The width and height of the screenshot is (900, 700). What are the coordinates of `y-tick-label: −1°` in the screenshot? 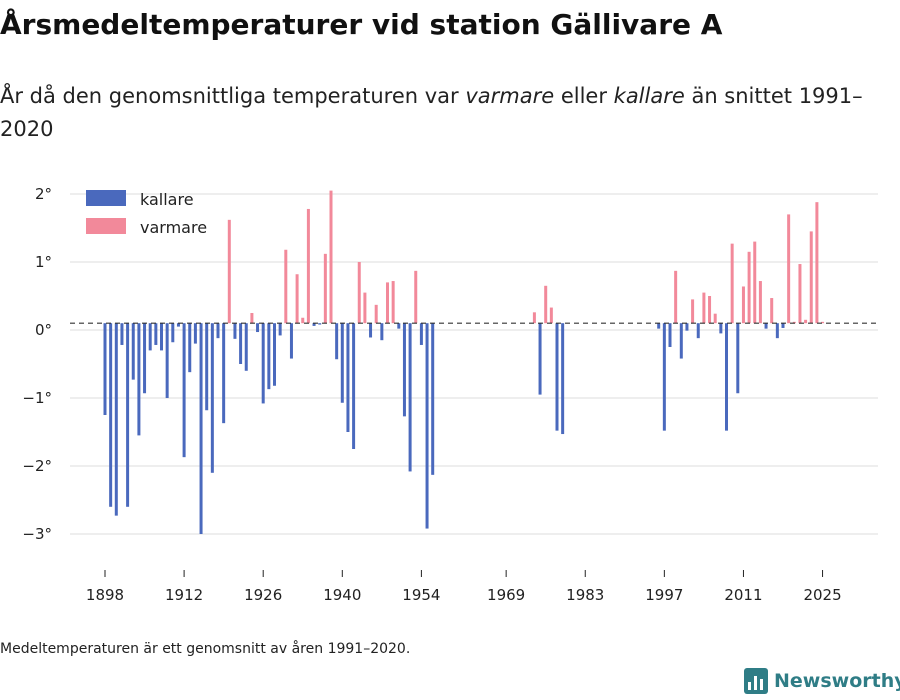 It's located at (37, 398).